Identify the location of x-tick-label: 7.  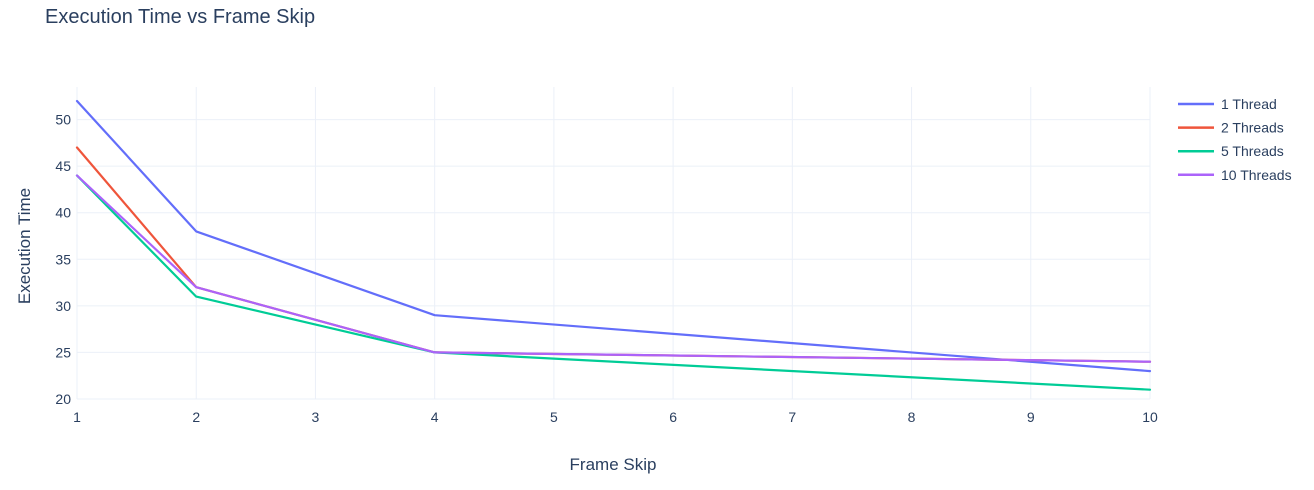
(792, 417).